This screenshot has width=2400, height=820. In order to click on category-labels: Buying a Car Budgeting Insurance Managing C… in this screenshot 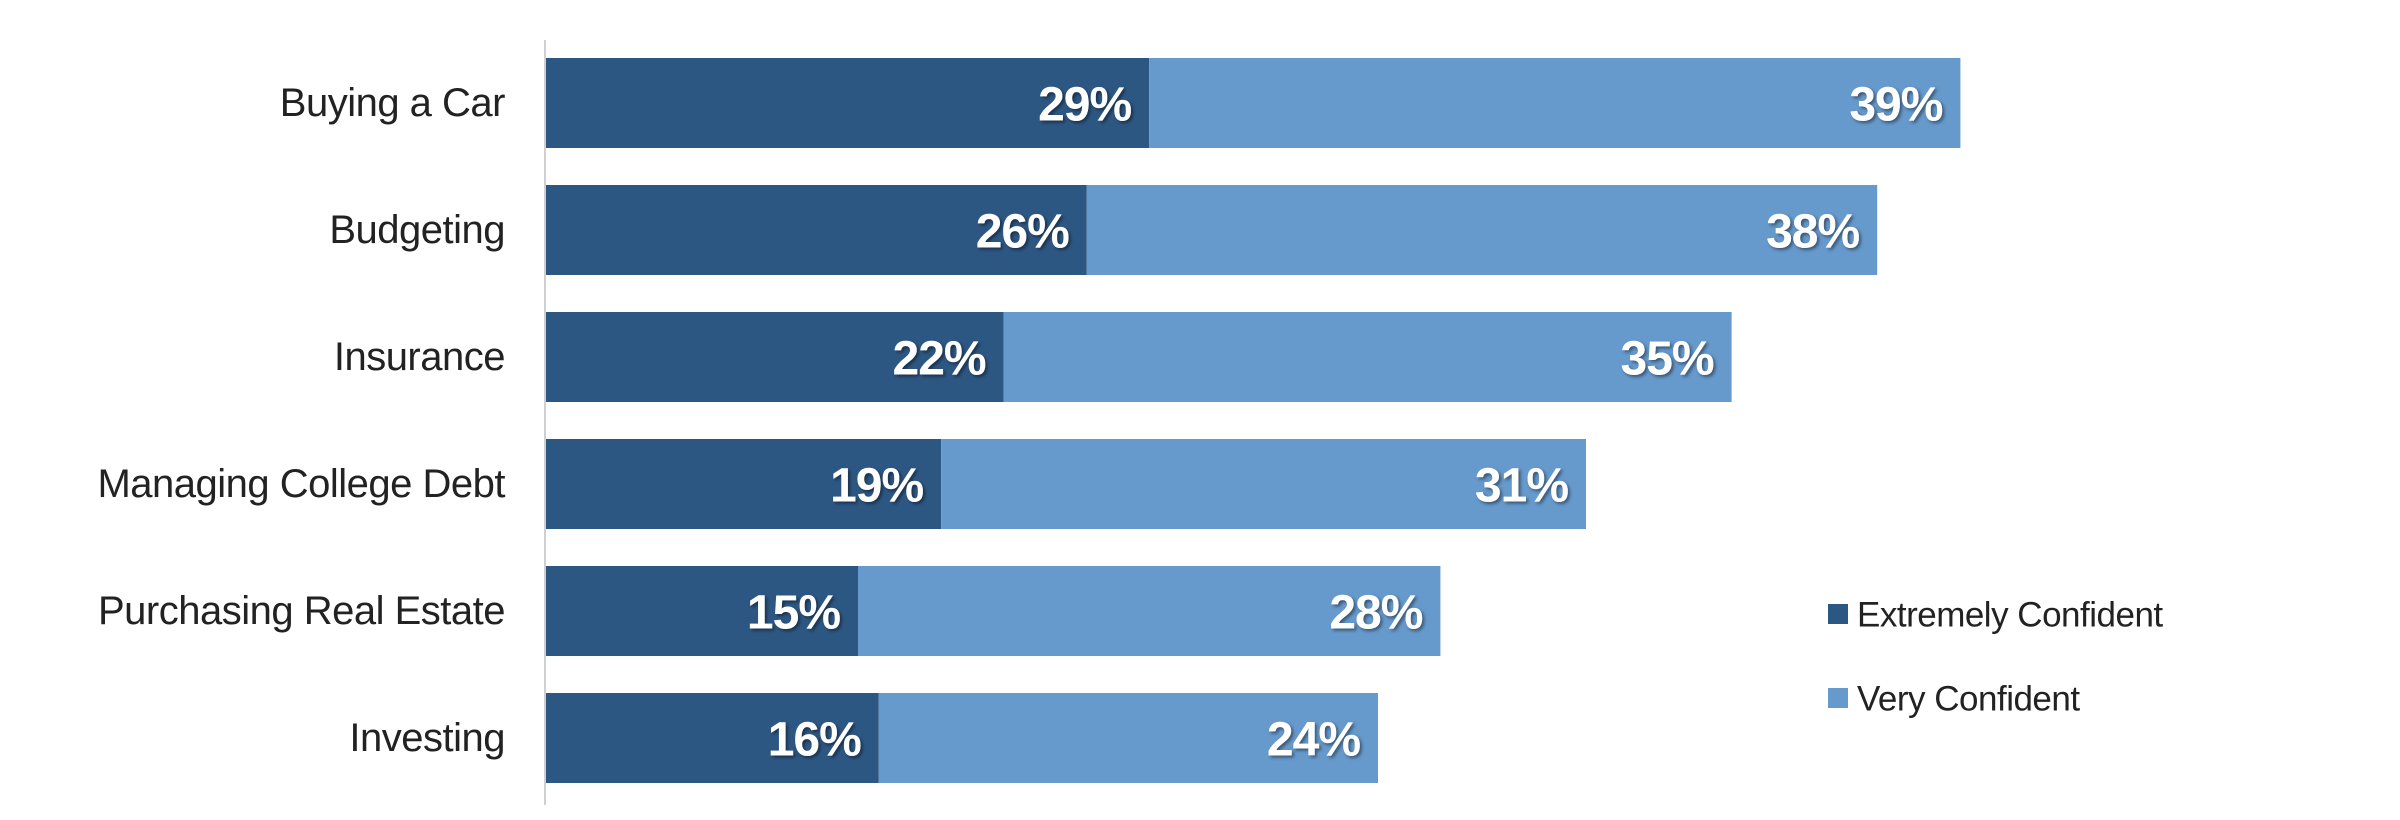, I will do `click(301, 420)`.